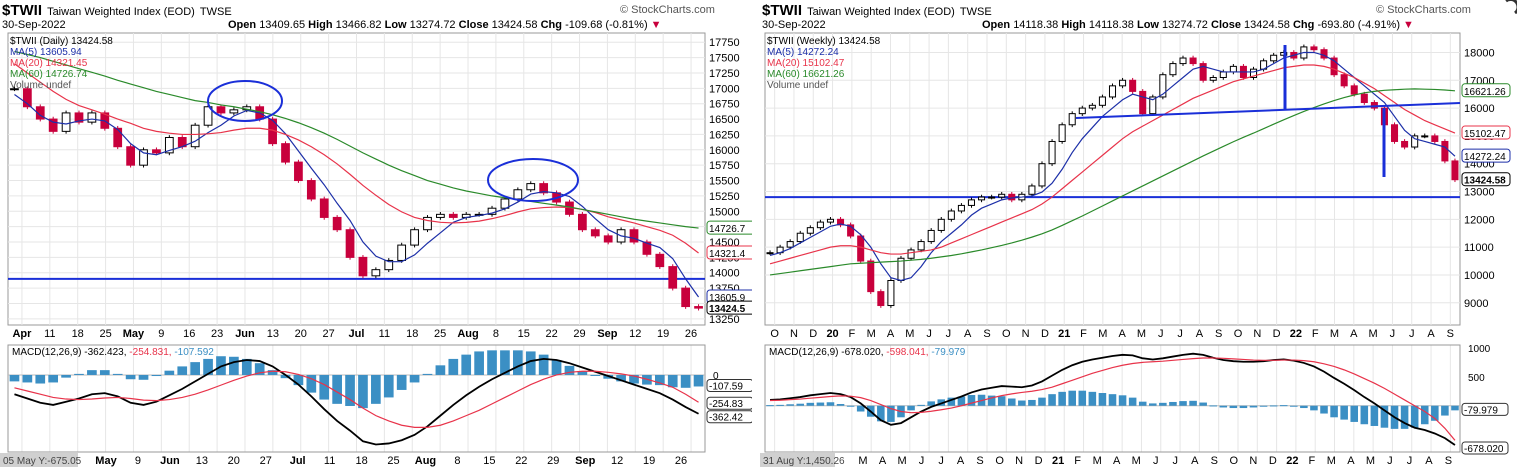 The width and height of the screenshot is (1517, 469). Describe the element at coordinates (724, 135) in the screenshot. I see `daily-y-tick-label: 16250` at that location.